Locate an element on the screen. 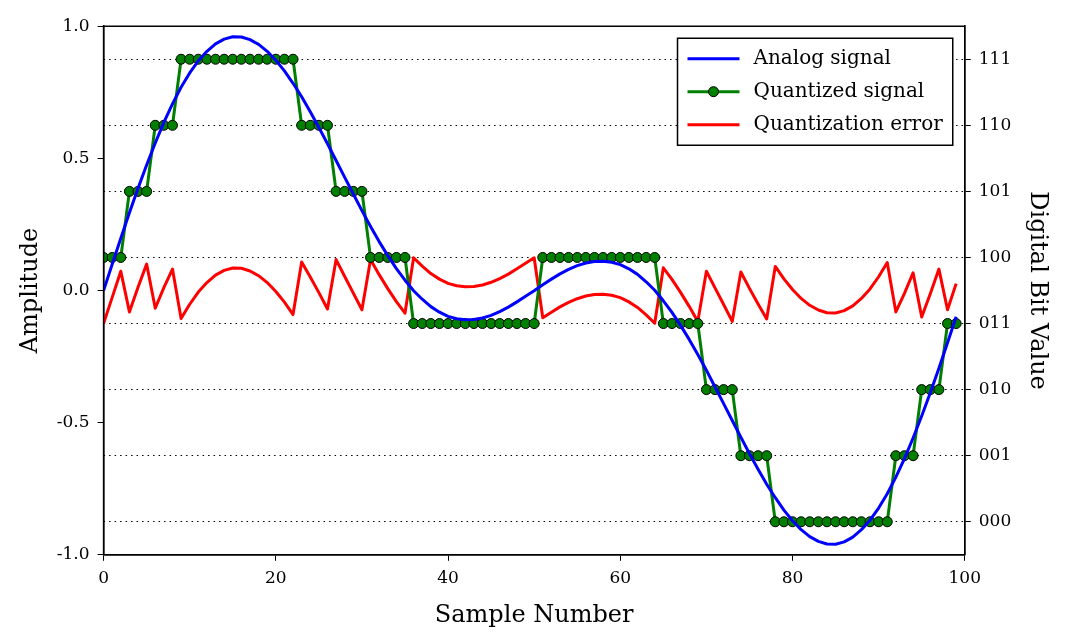 The image size is (1070, 642). x-tick-label: 100 is located at coordinates (964, 577).